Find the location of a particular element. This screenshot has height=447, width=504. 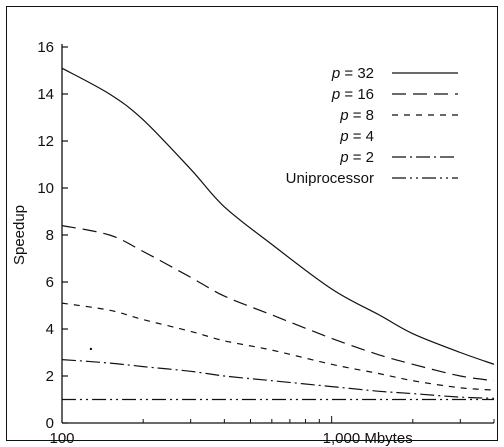

legend-label-4: p = 2 is located at coordinates (356, 157).